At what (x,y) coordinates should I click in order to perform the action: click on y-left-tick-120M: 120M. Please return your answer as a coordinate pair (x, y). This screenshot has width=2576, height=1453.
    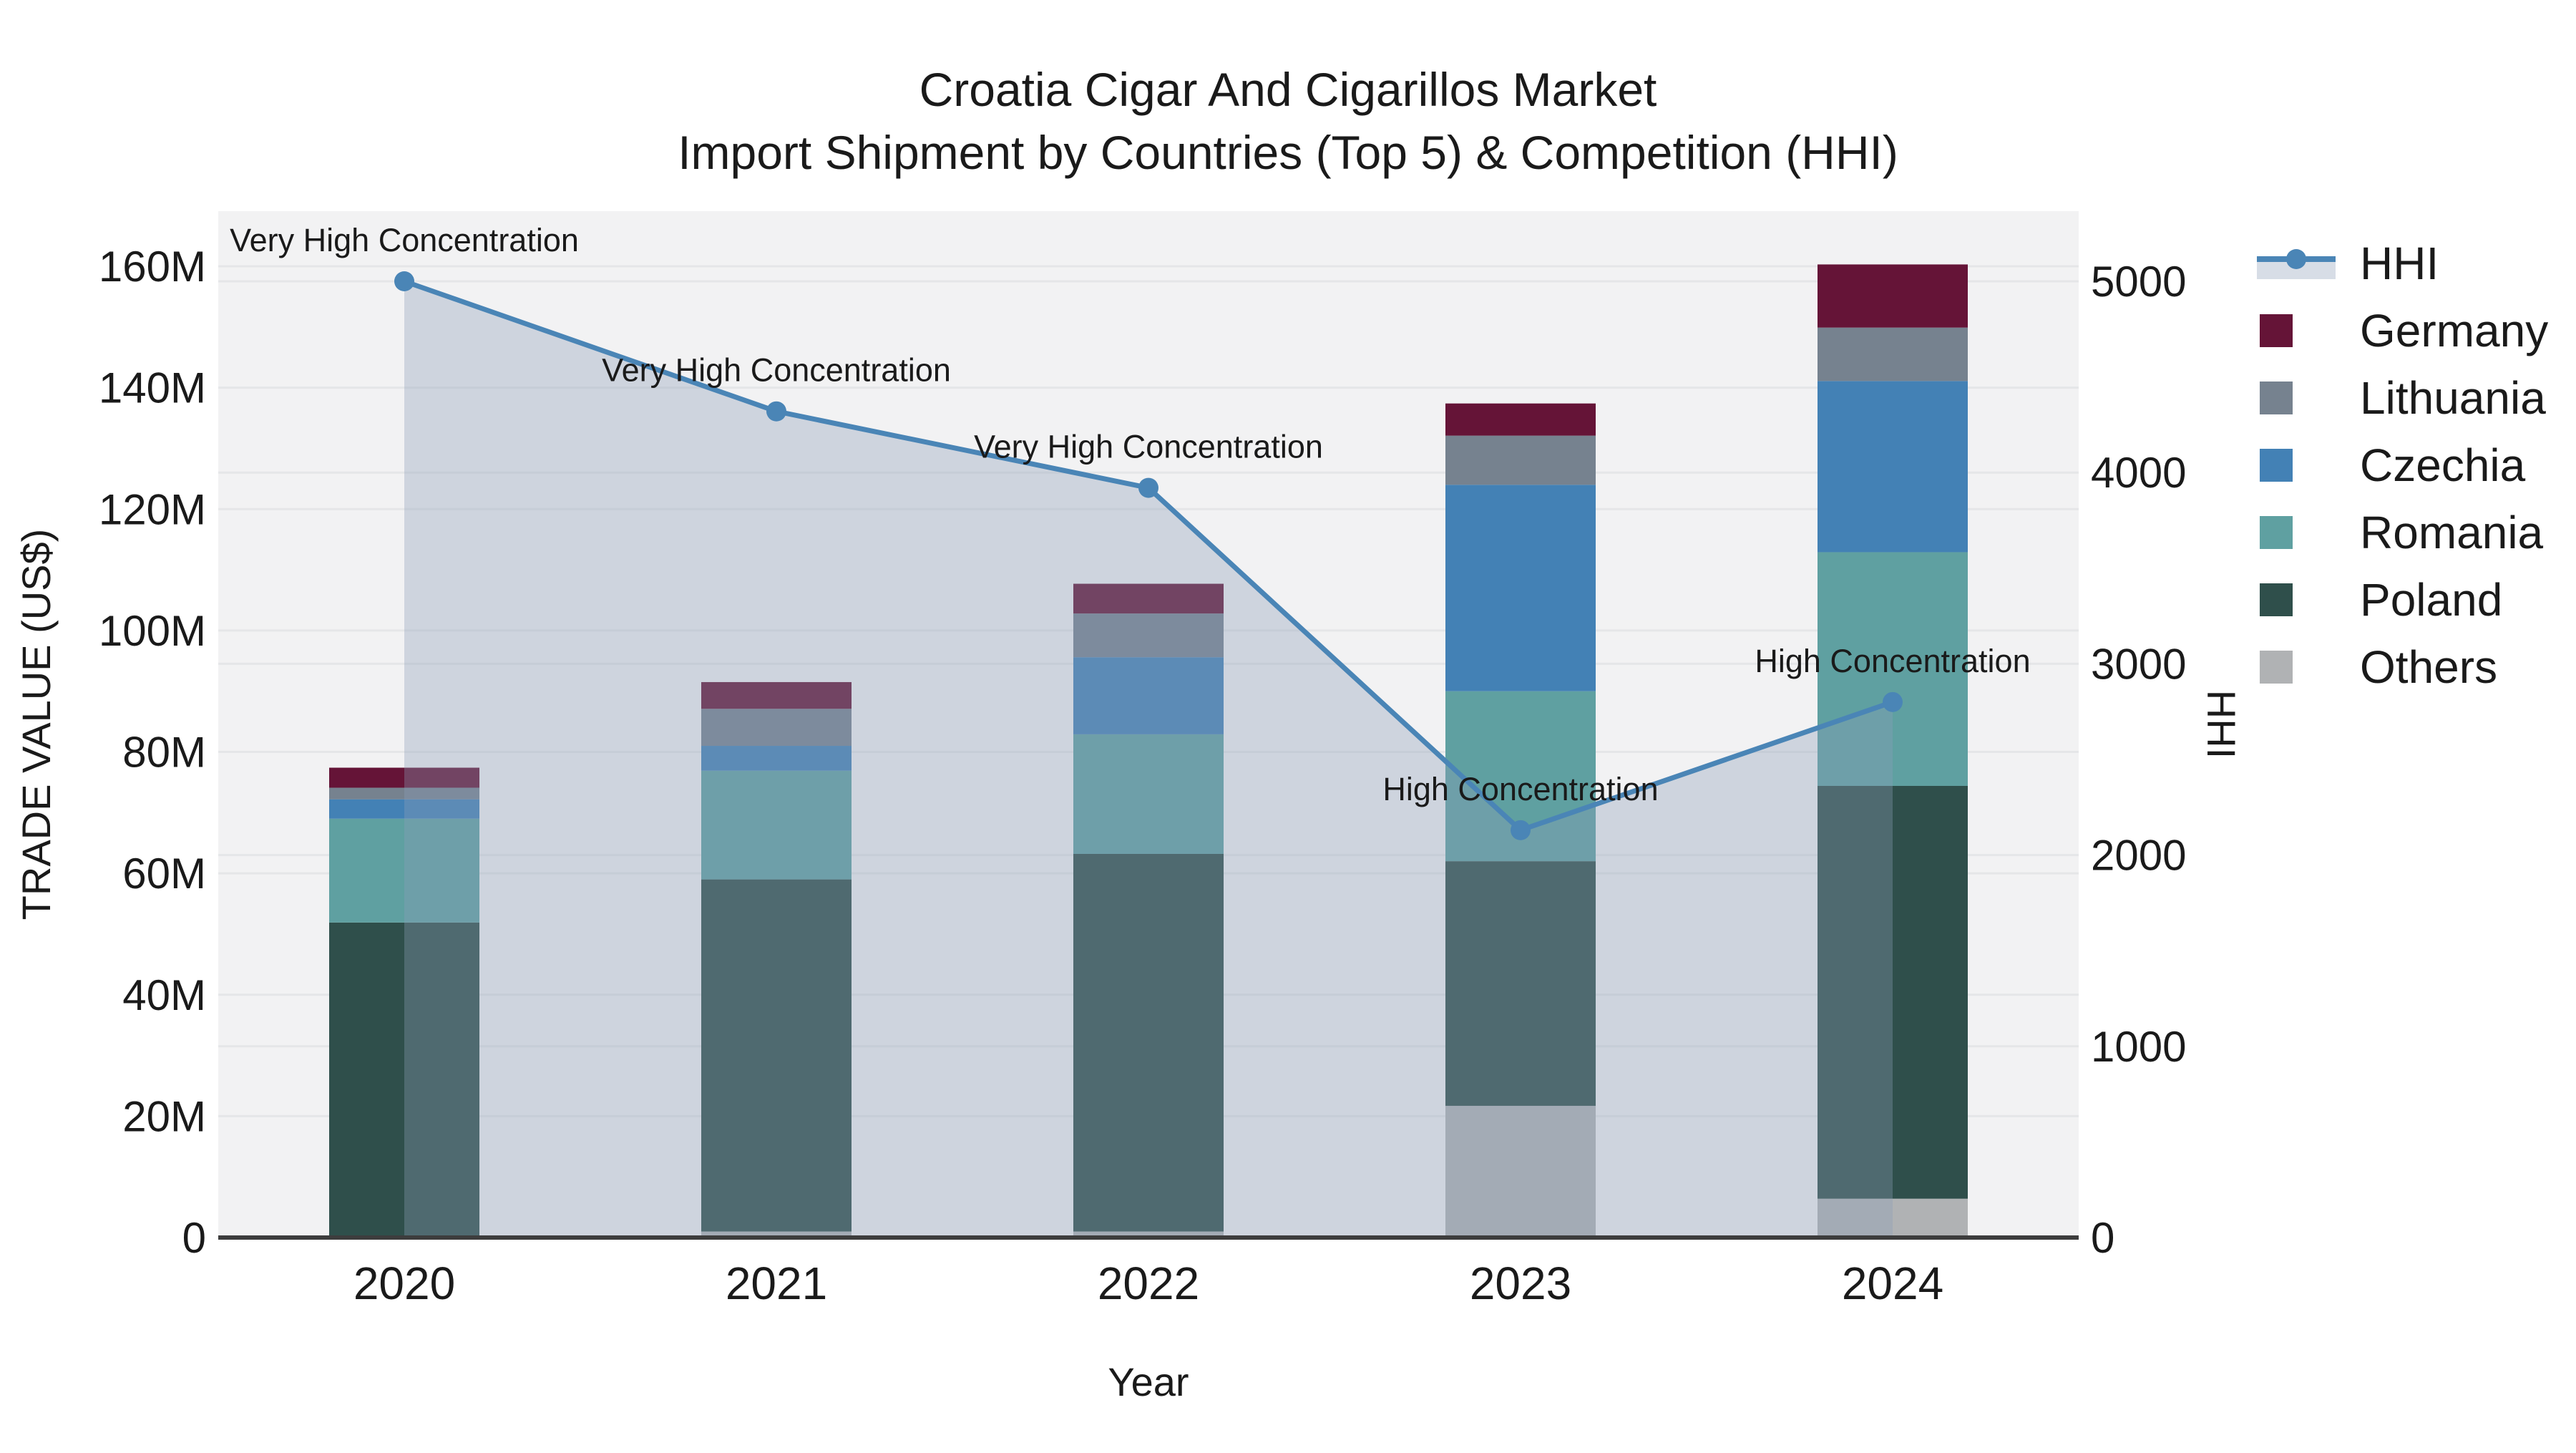
    Looking at the image, I should click on (152, 509).